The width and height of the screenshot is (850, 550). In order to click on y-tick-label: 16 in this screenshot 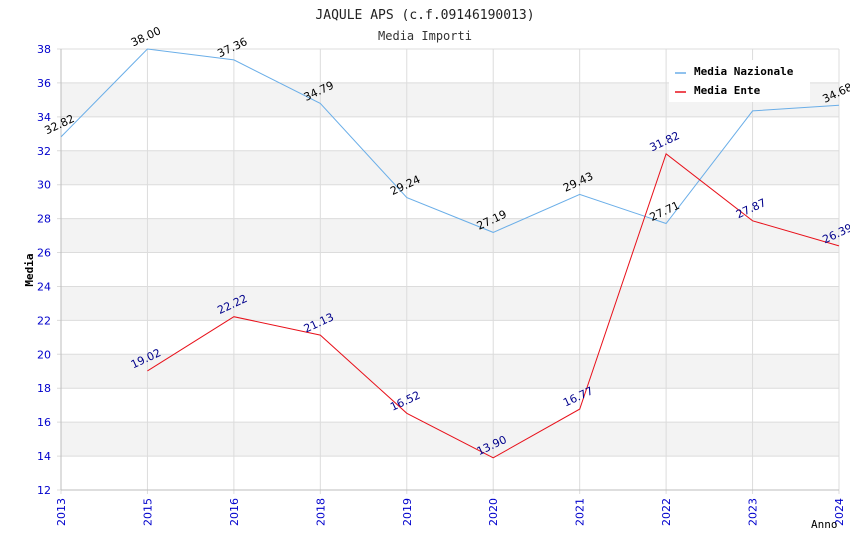, I will do `click(44, 422)`.